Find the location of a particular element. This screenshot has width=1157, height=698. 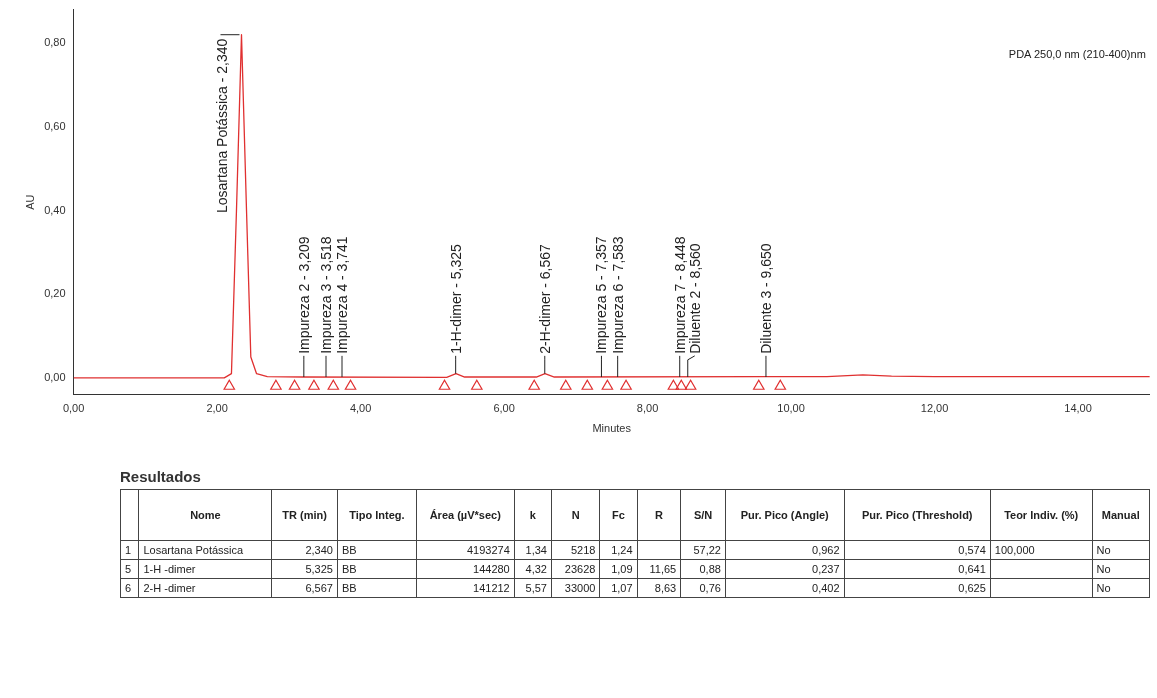

text: 0,76 is located at coordinates (710, 588).